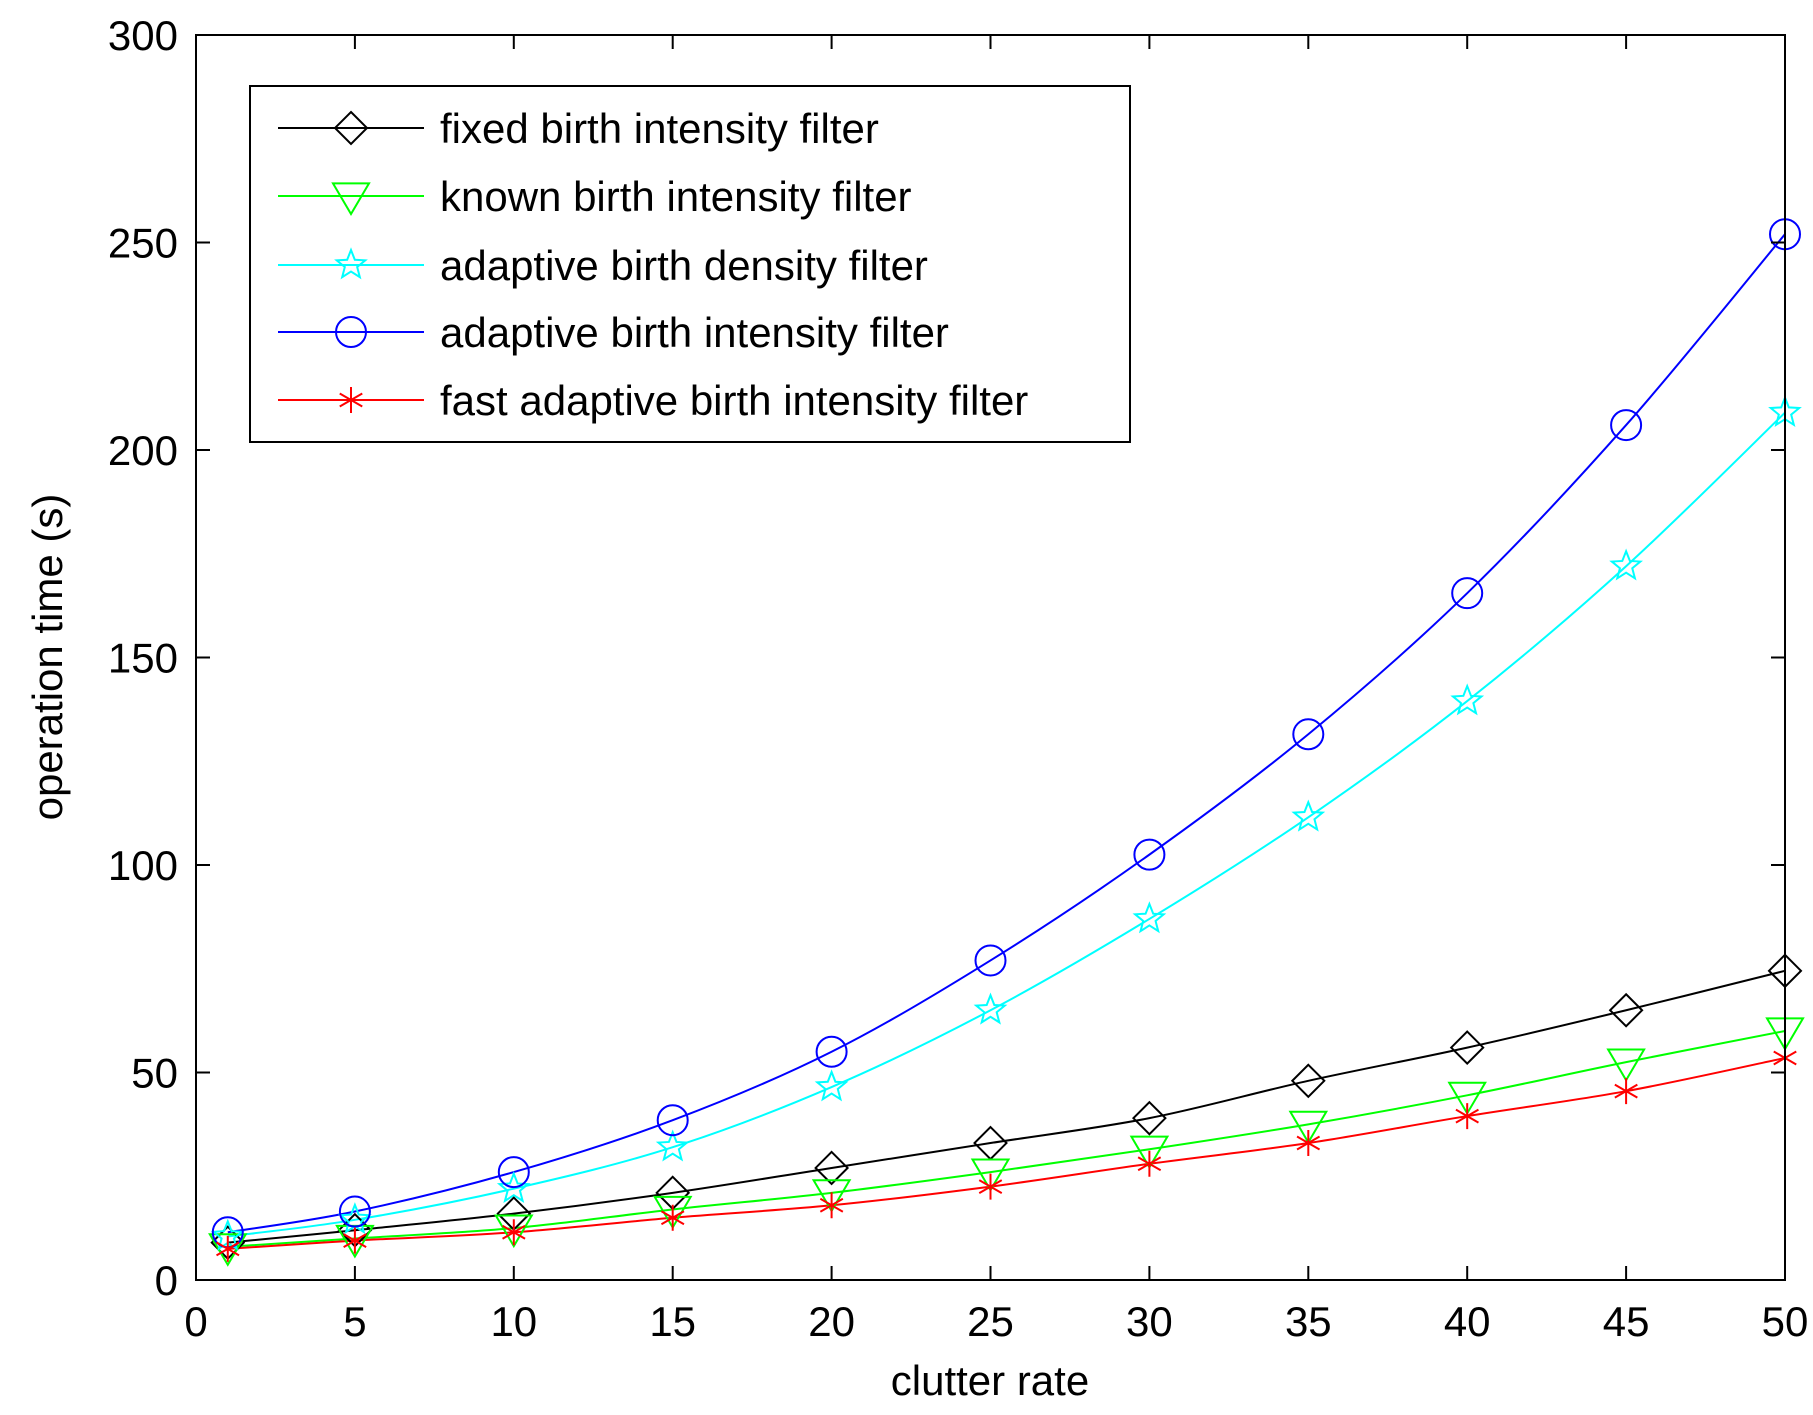  What do you see at coordinates (143, 658) in the screenshot?
I see `y-tick-label: 150` at bounding box center [143, 658].